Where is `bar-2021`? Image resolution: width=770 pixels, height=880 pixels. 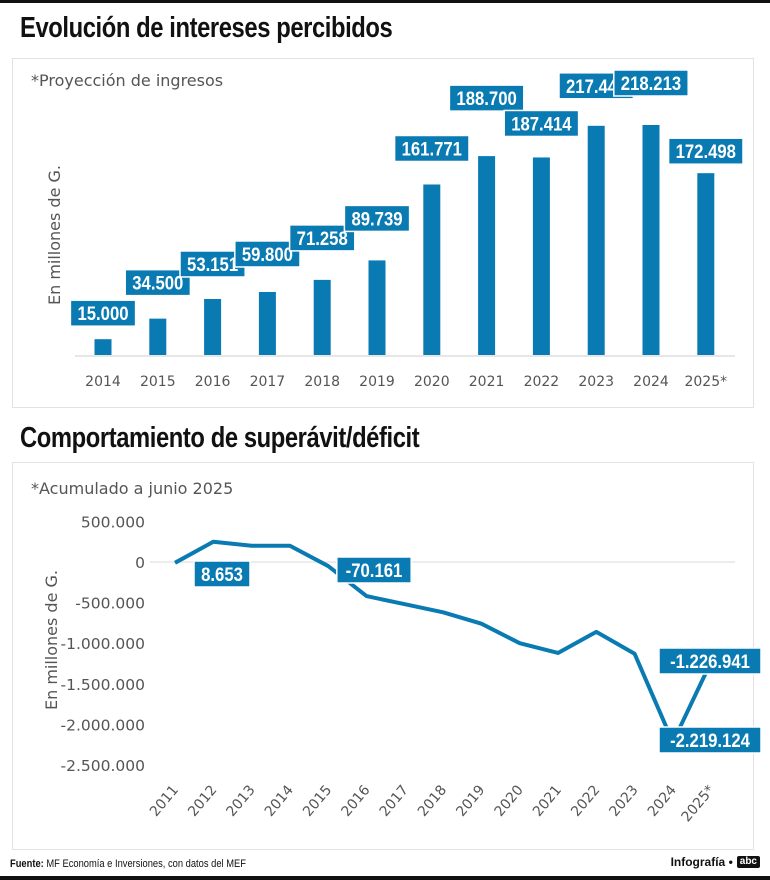 bar-2021 is located at coordinates (487, 255).